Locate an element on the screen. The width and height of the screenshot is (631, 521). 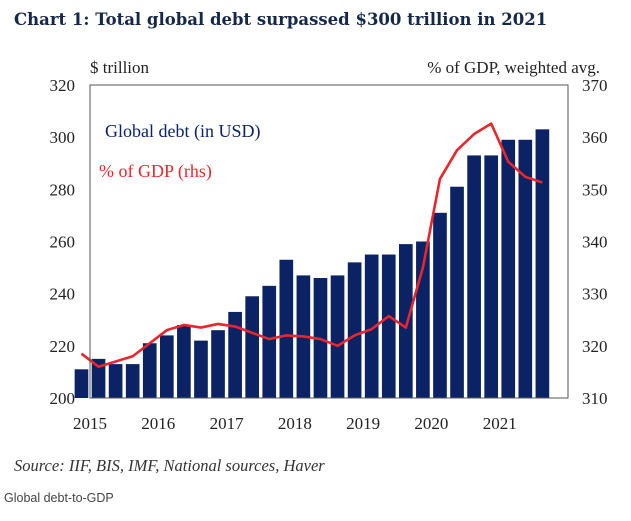
left-tick-label: 260 is located at coordinates (63, 242).